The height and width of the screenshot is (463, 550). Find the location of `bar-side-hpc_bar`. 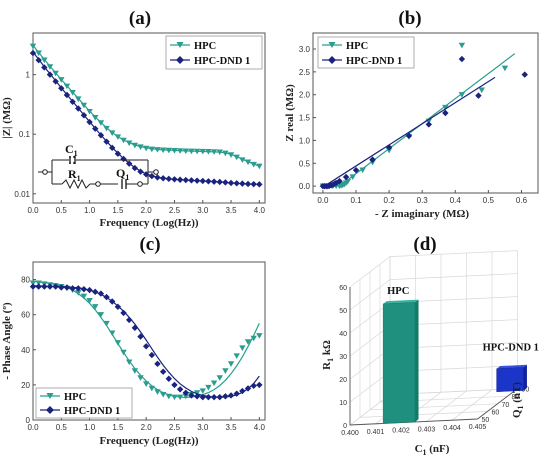

bar-side-hpc_bar is located at coordinates (417, 360).